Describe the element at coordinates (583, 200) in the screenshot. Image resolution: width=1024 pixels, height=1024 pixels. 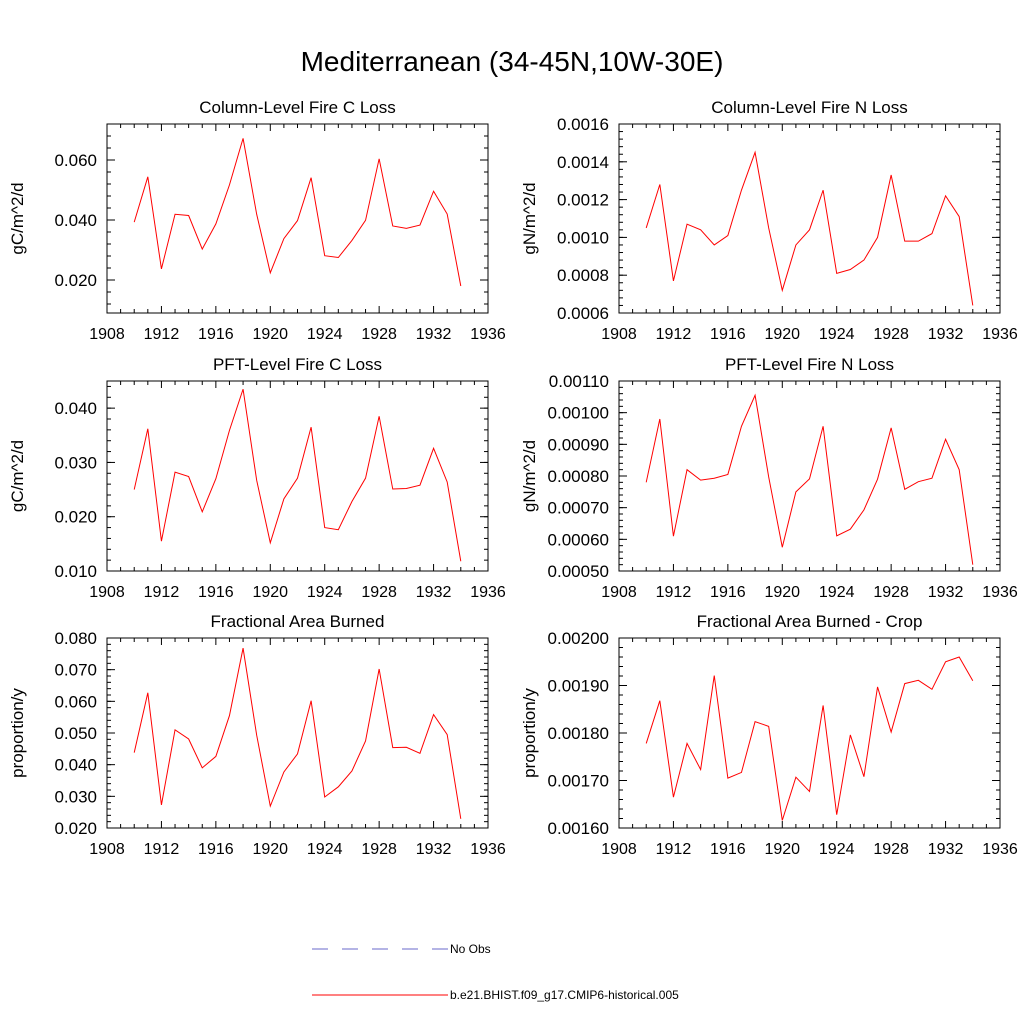
I see `y-tick-label: 0.0012` at that location.